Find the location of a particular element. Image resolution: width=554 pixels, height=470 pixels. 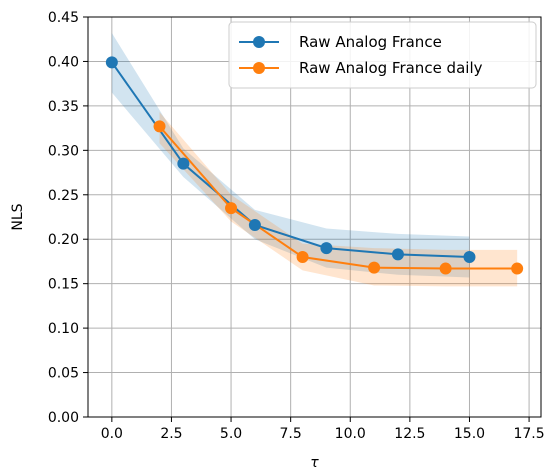

y-tick-label: 0.15 is located at coordinates (63, 285).